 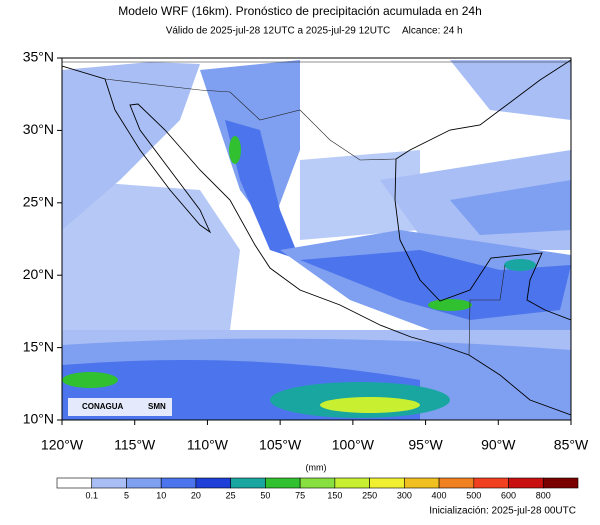 What do you see at coordinates (265, 495) in the screenshot?
I see `colorbar-label: 50` at bounding box center [265, 495].